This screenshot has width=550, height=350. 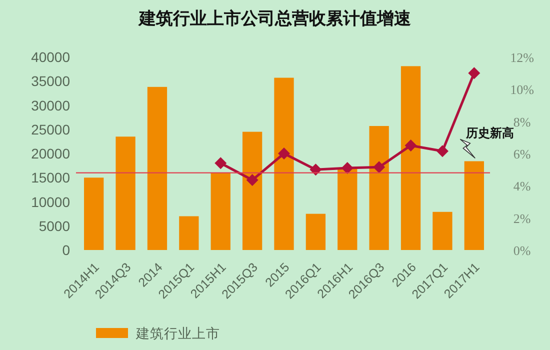 I want to click on y-tick-label: 35000, so click(x=50, y=81).